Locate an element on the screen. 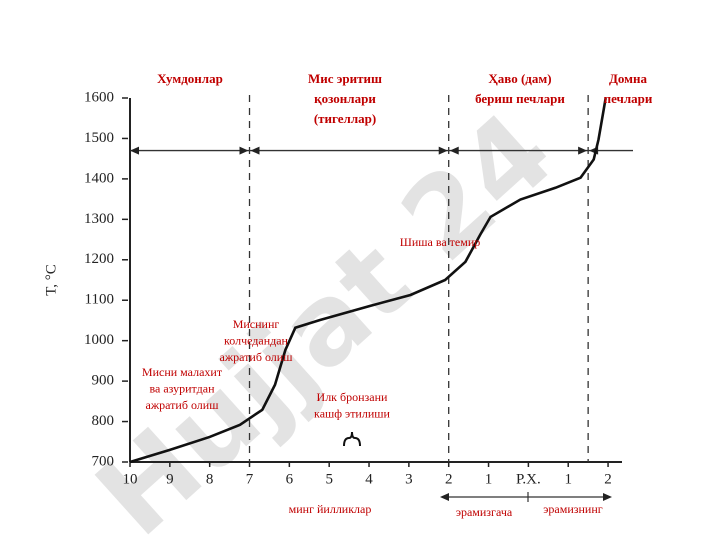  annotation: Миснинг is located at coordinates (256, 324).